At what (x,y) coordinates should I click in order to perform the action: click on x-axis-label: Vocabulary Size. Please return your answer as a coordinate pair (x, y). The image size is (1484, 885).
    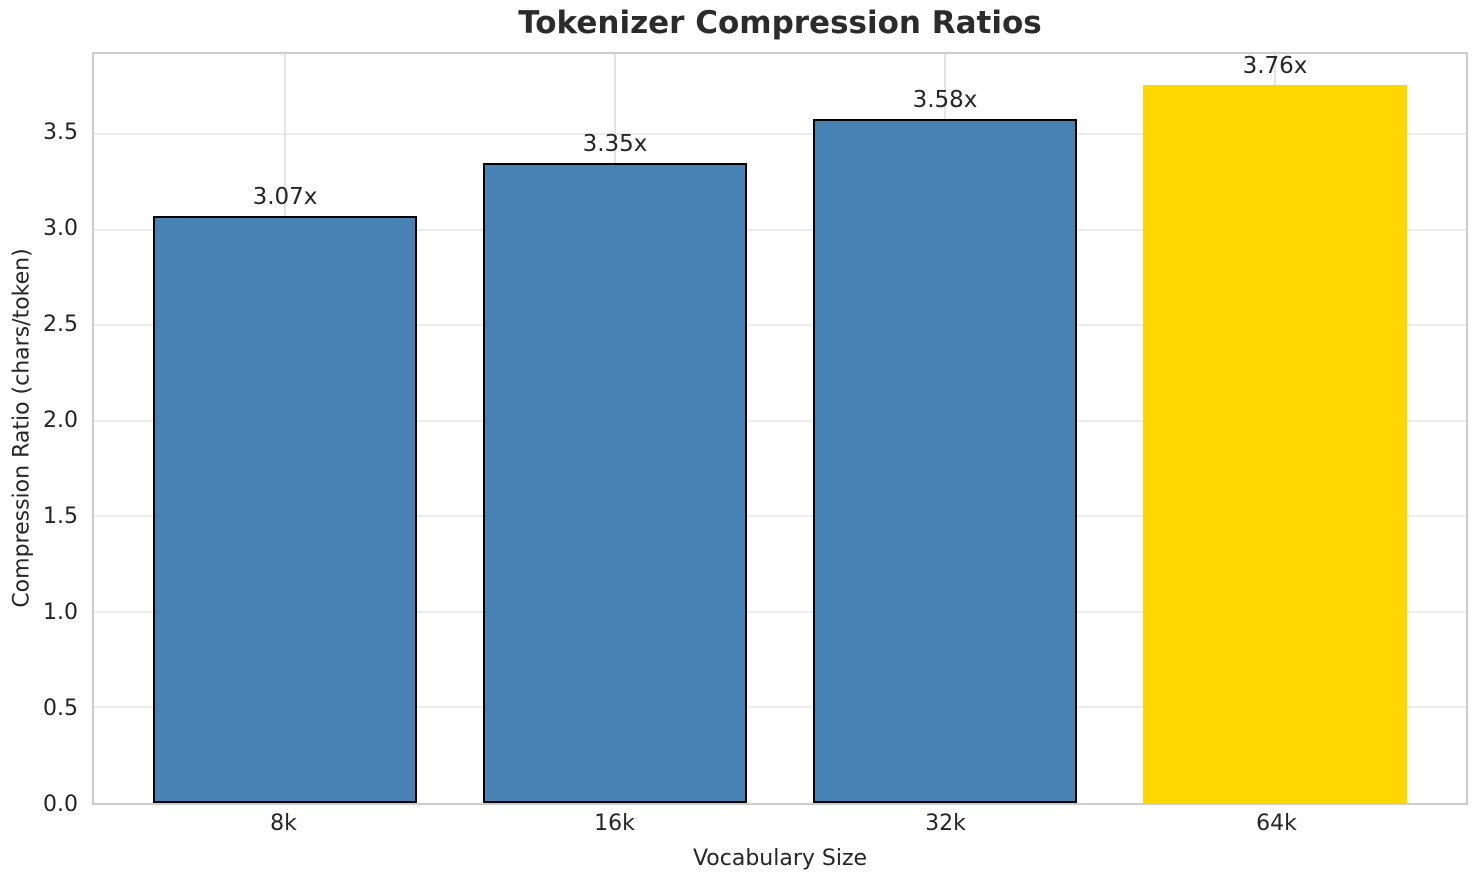
    Looking at the image, I should click on (780, 858).